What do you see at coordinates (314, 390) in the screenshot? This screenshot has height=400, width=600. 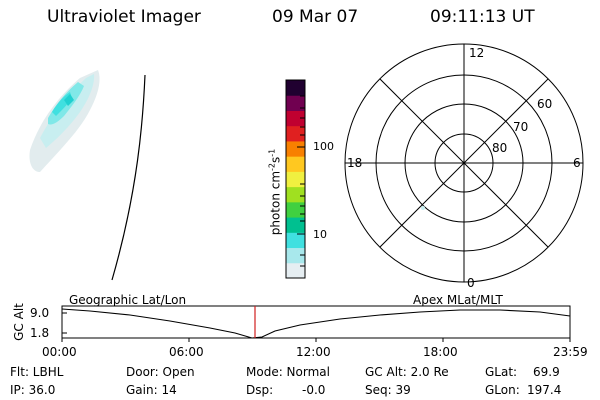 I see `dsp-value: -0.0` at bounding box center [314, 390].